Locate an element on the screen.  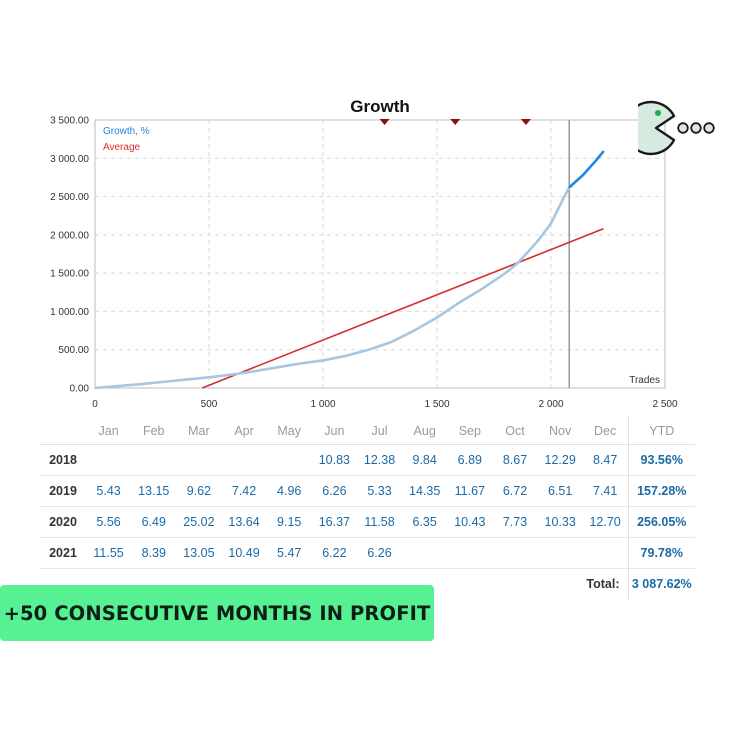
growth-line-recent is located at coordinates (586, 169).